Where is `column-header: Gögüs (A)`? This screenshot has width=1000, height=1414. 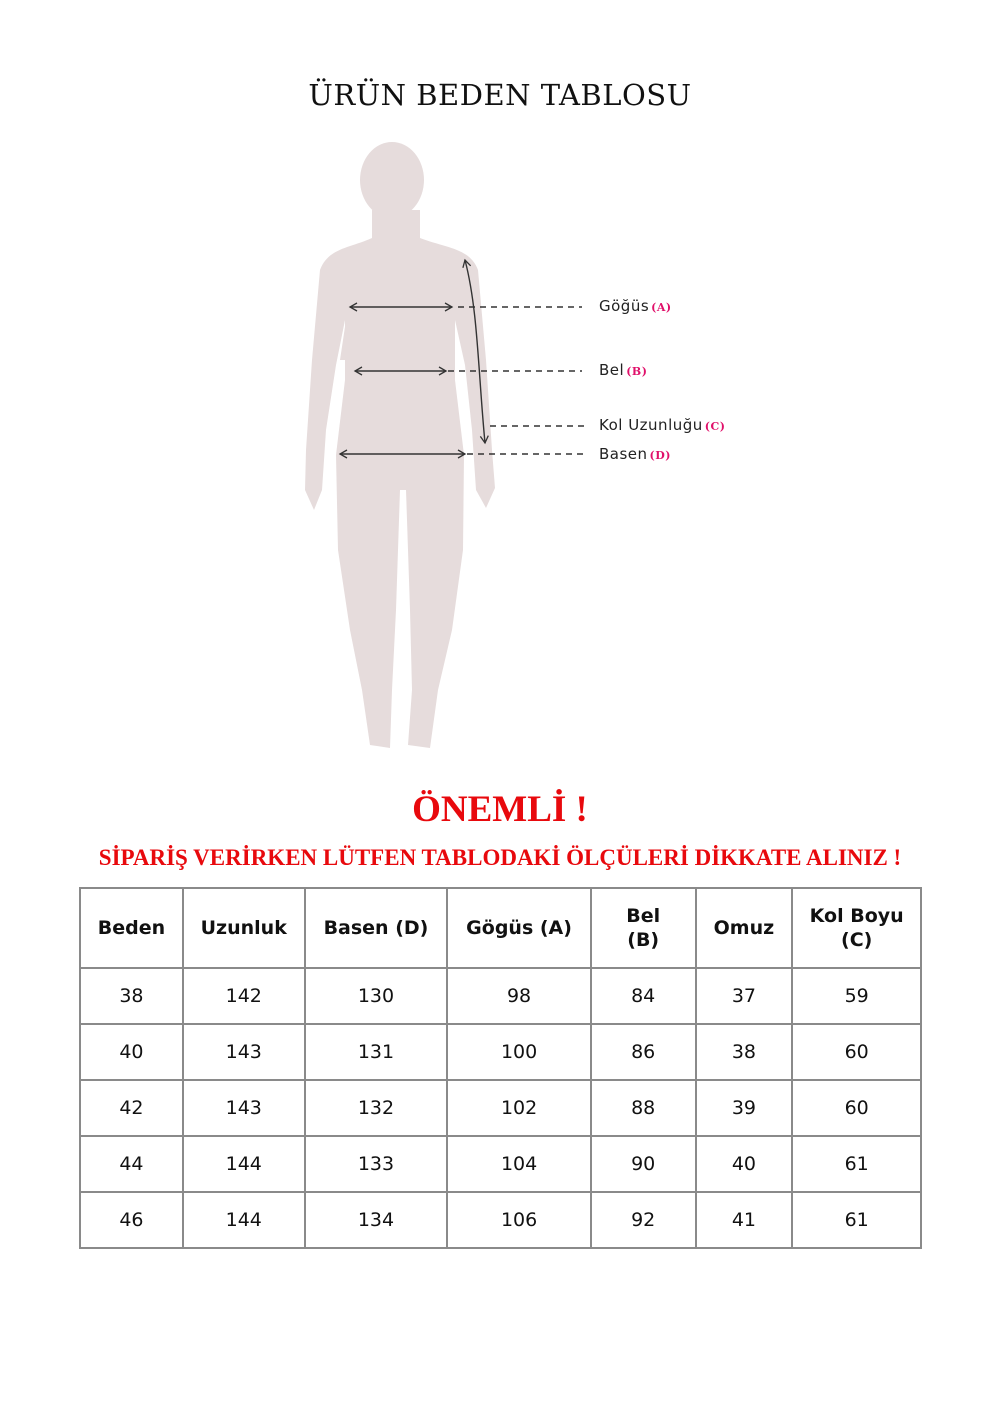
column-header: Gögüs (A) is located at coordinates (519, 928).